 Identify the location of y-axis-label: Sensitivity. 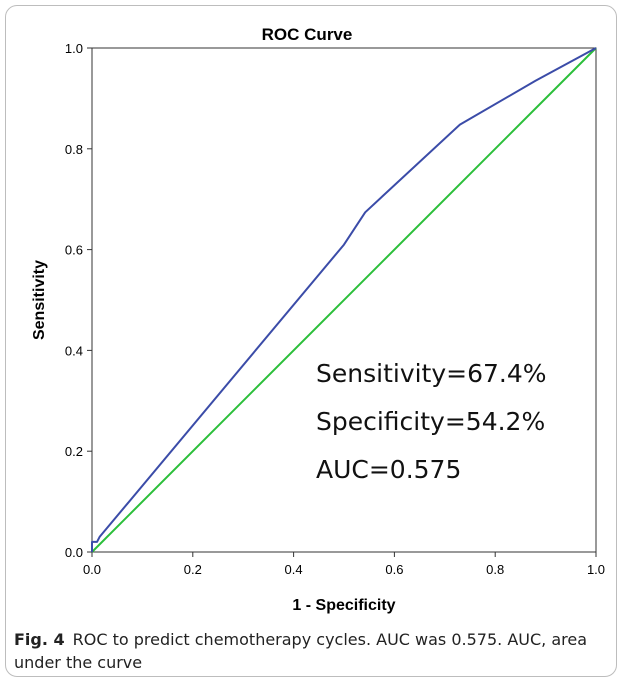
(39, 300).